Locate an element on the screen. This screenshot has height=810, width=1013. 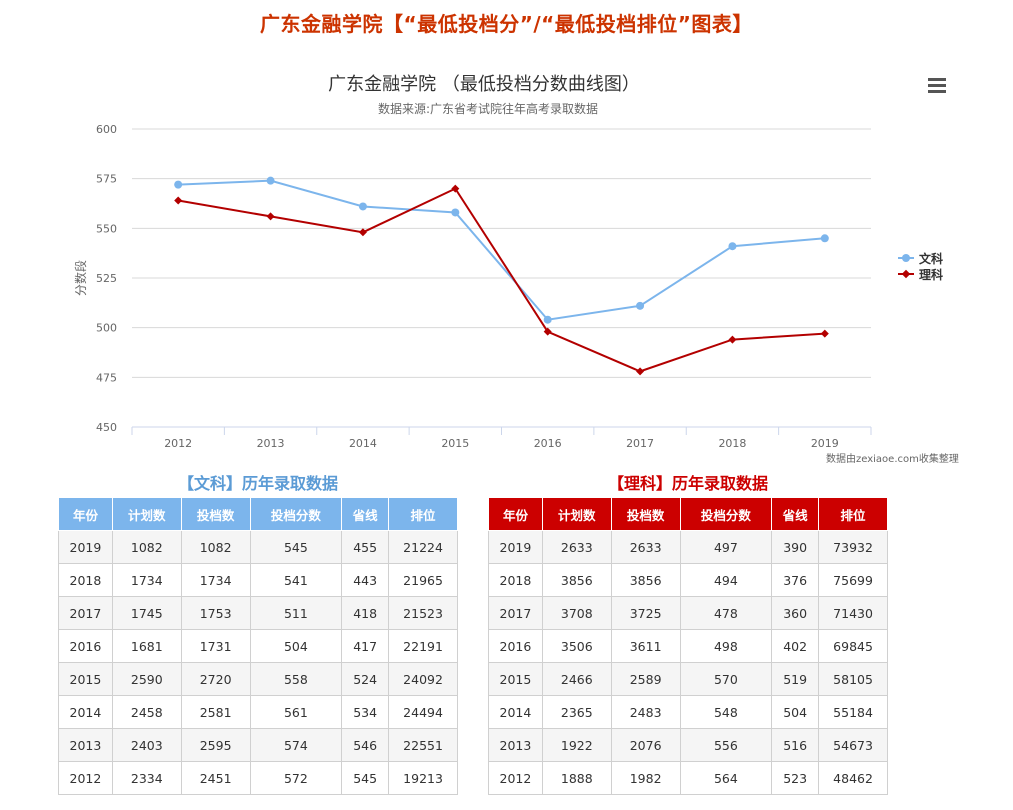
table-row: 2013 1922 2076 556 516 54673 is located at coordinates (688, 745).